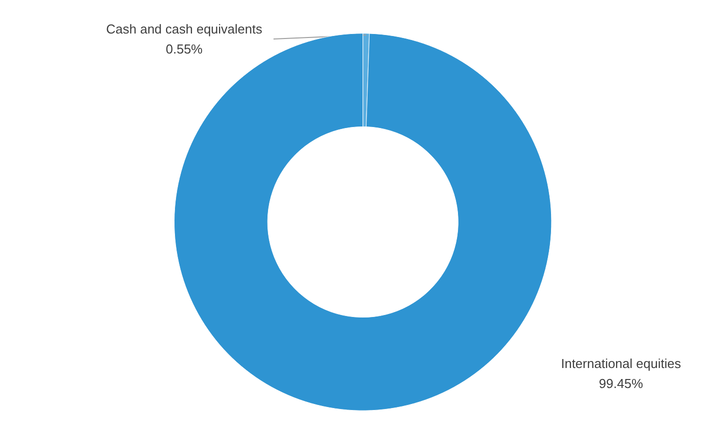 The width and height of the screenshot is (716, 443). Describe the element at coordinates (185, 48) in the screenshot. I see `data-label: 0.55%` at that location.